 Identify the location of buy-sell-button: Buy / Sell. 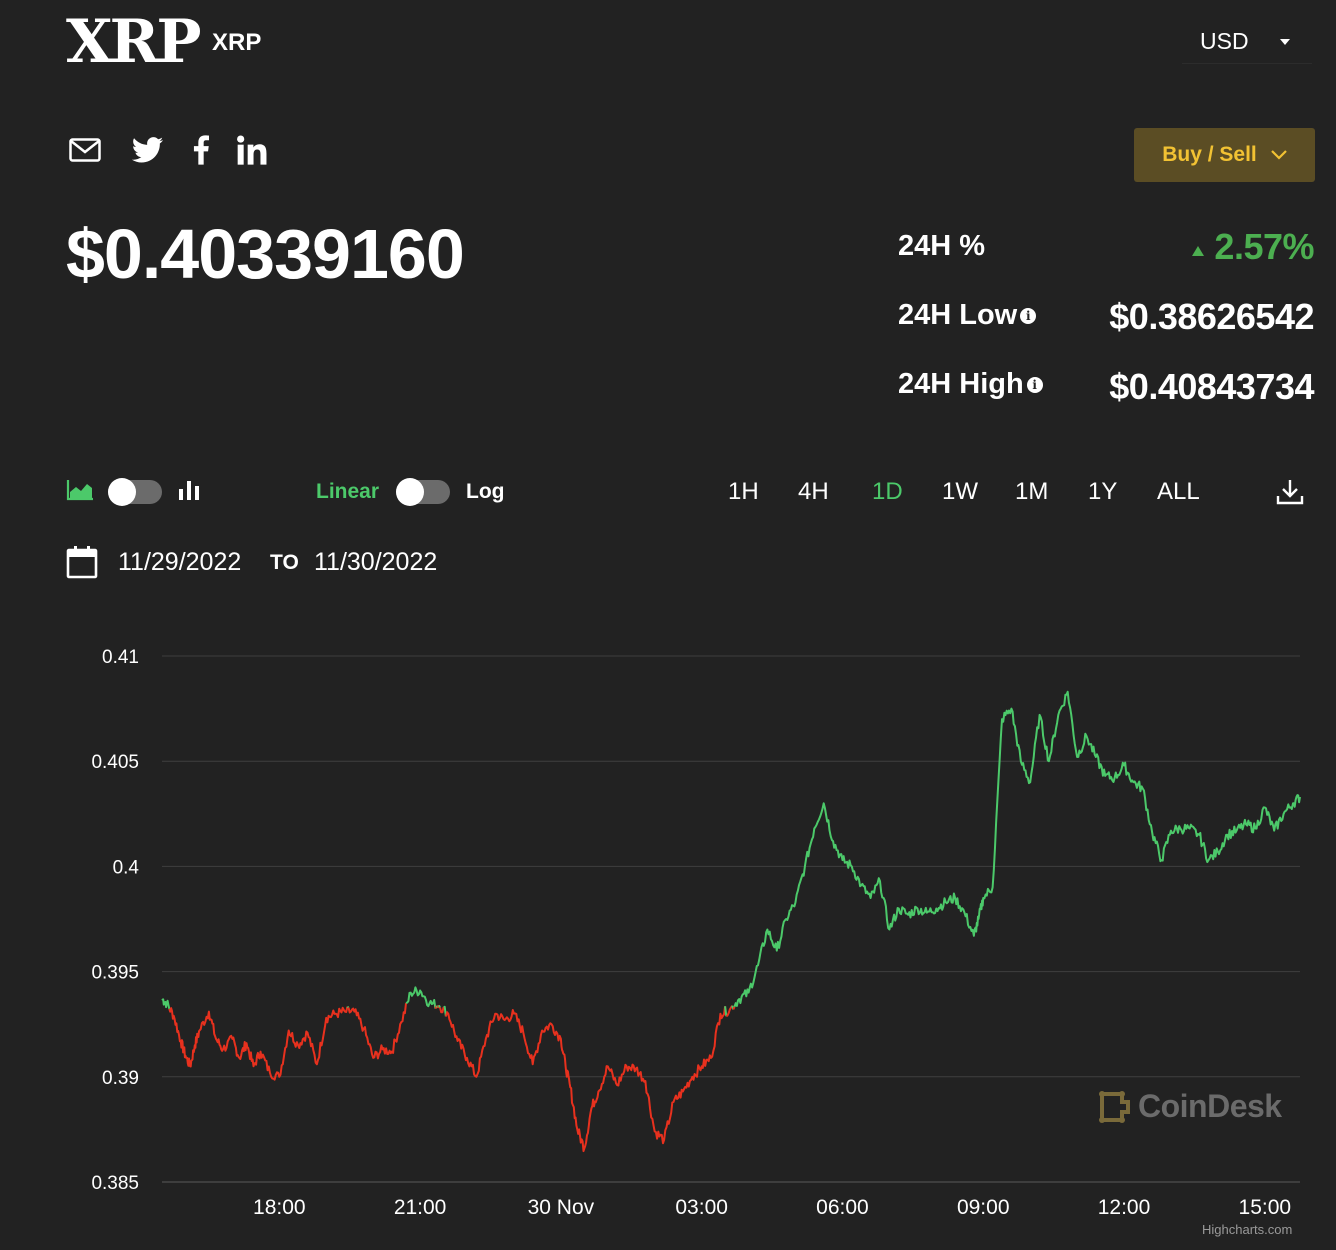
(1224, 155).